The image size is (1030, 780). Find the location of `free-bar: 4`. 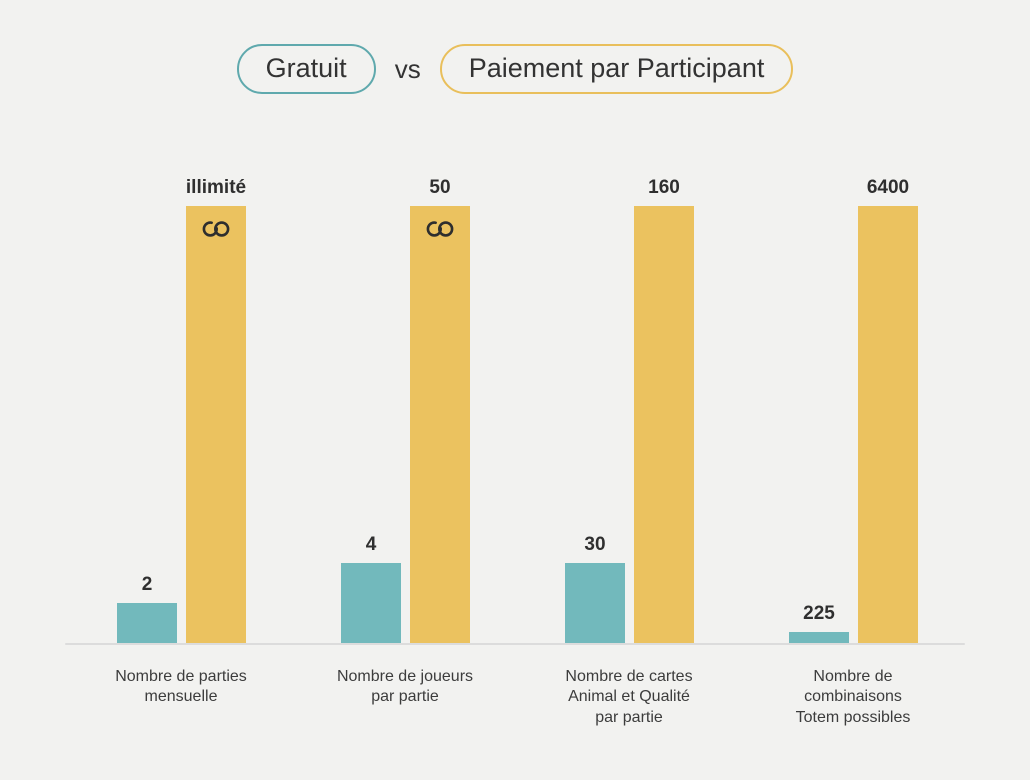

free-bar: 4 is located at coordinates (371, 588).